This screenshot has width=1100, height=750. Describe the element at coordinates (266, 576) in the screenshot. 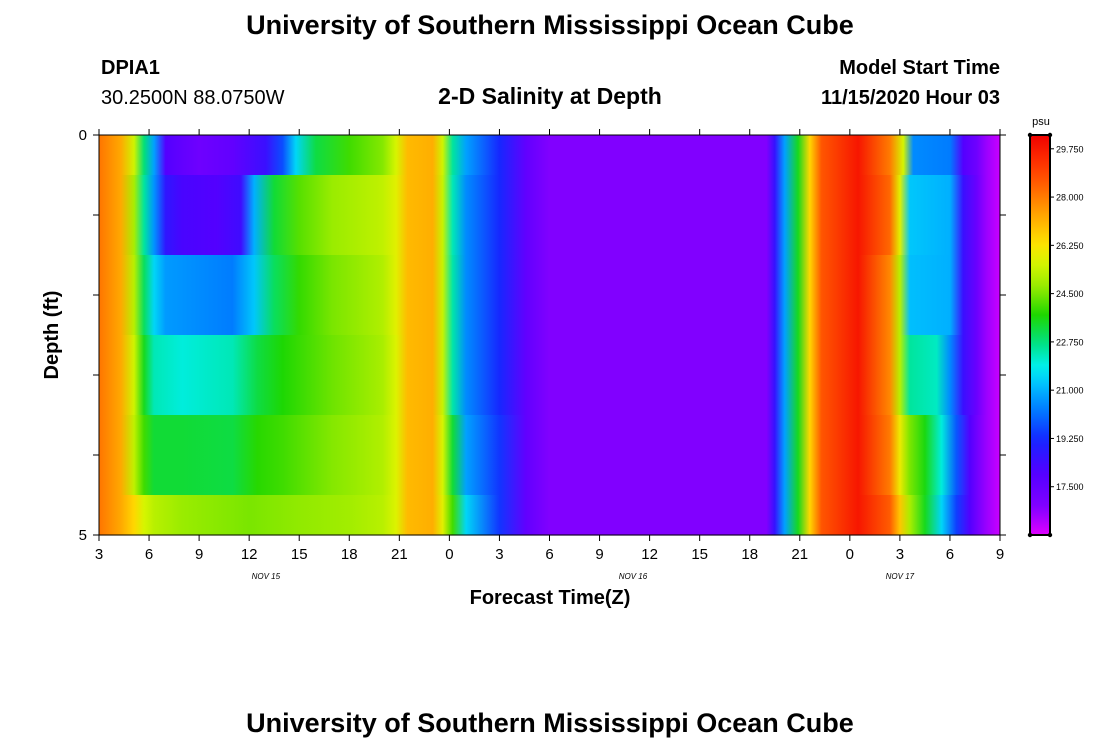

I see `date-label: NOV 15` at that location.